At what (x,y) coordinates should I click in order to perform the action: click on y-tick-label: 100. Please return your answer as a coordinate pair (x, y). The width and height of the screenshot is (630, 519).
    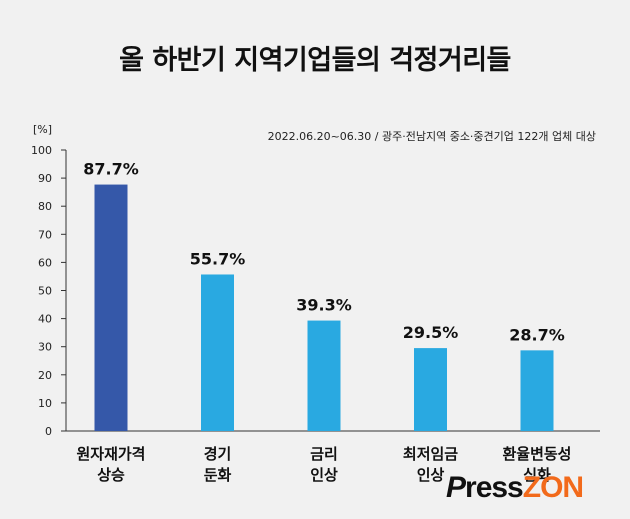
    Looking at the image, I should click on (41, 150).